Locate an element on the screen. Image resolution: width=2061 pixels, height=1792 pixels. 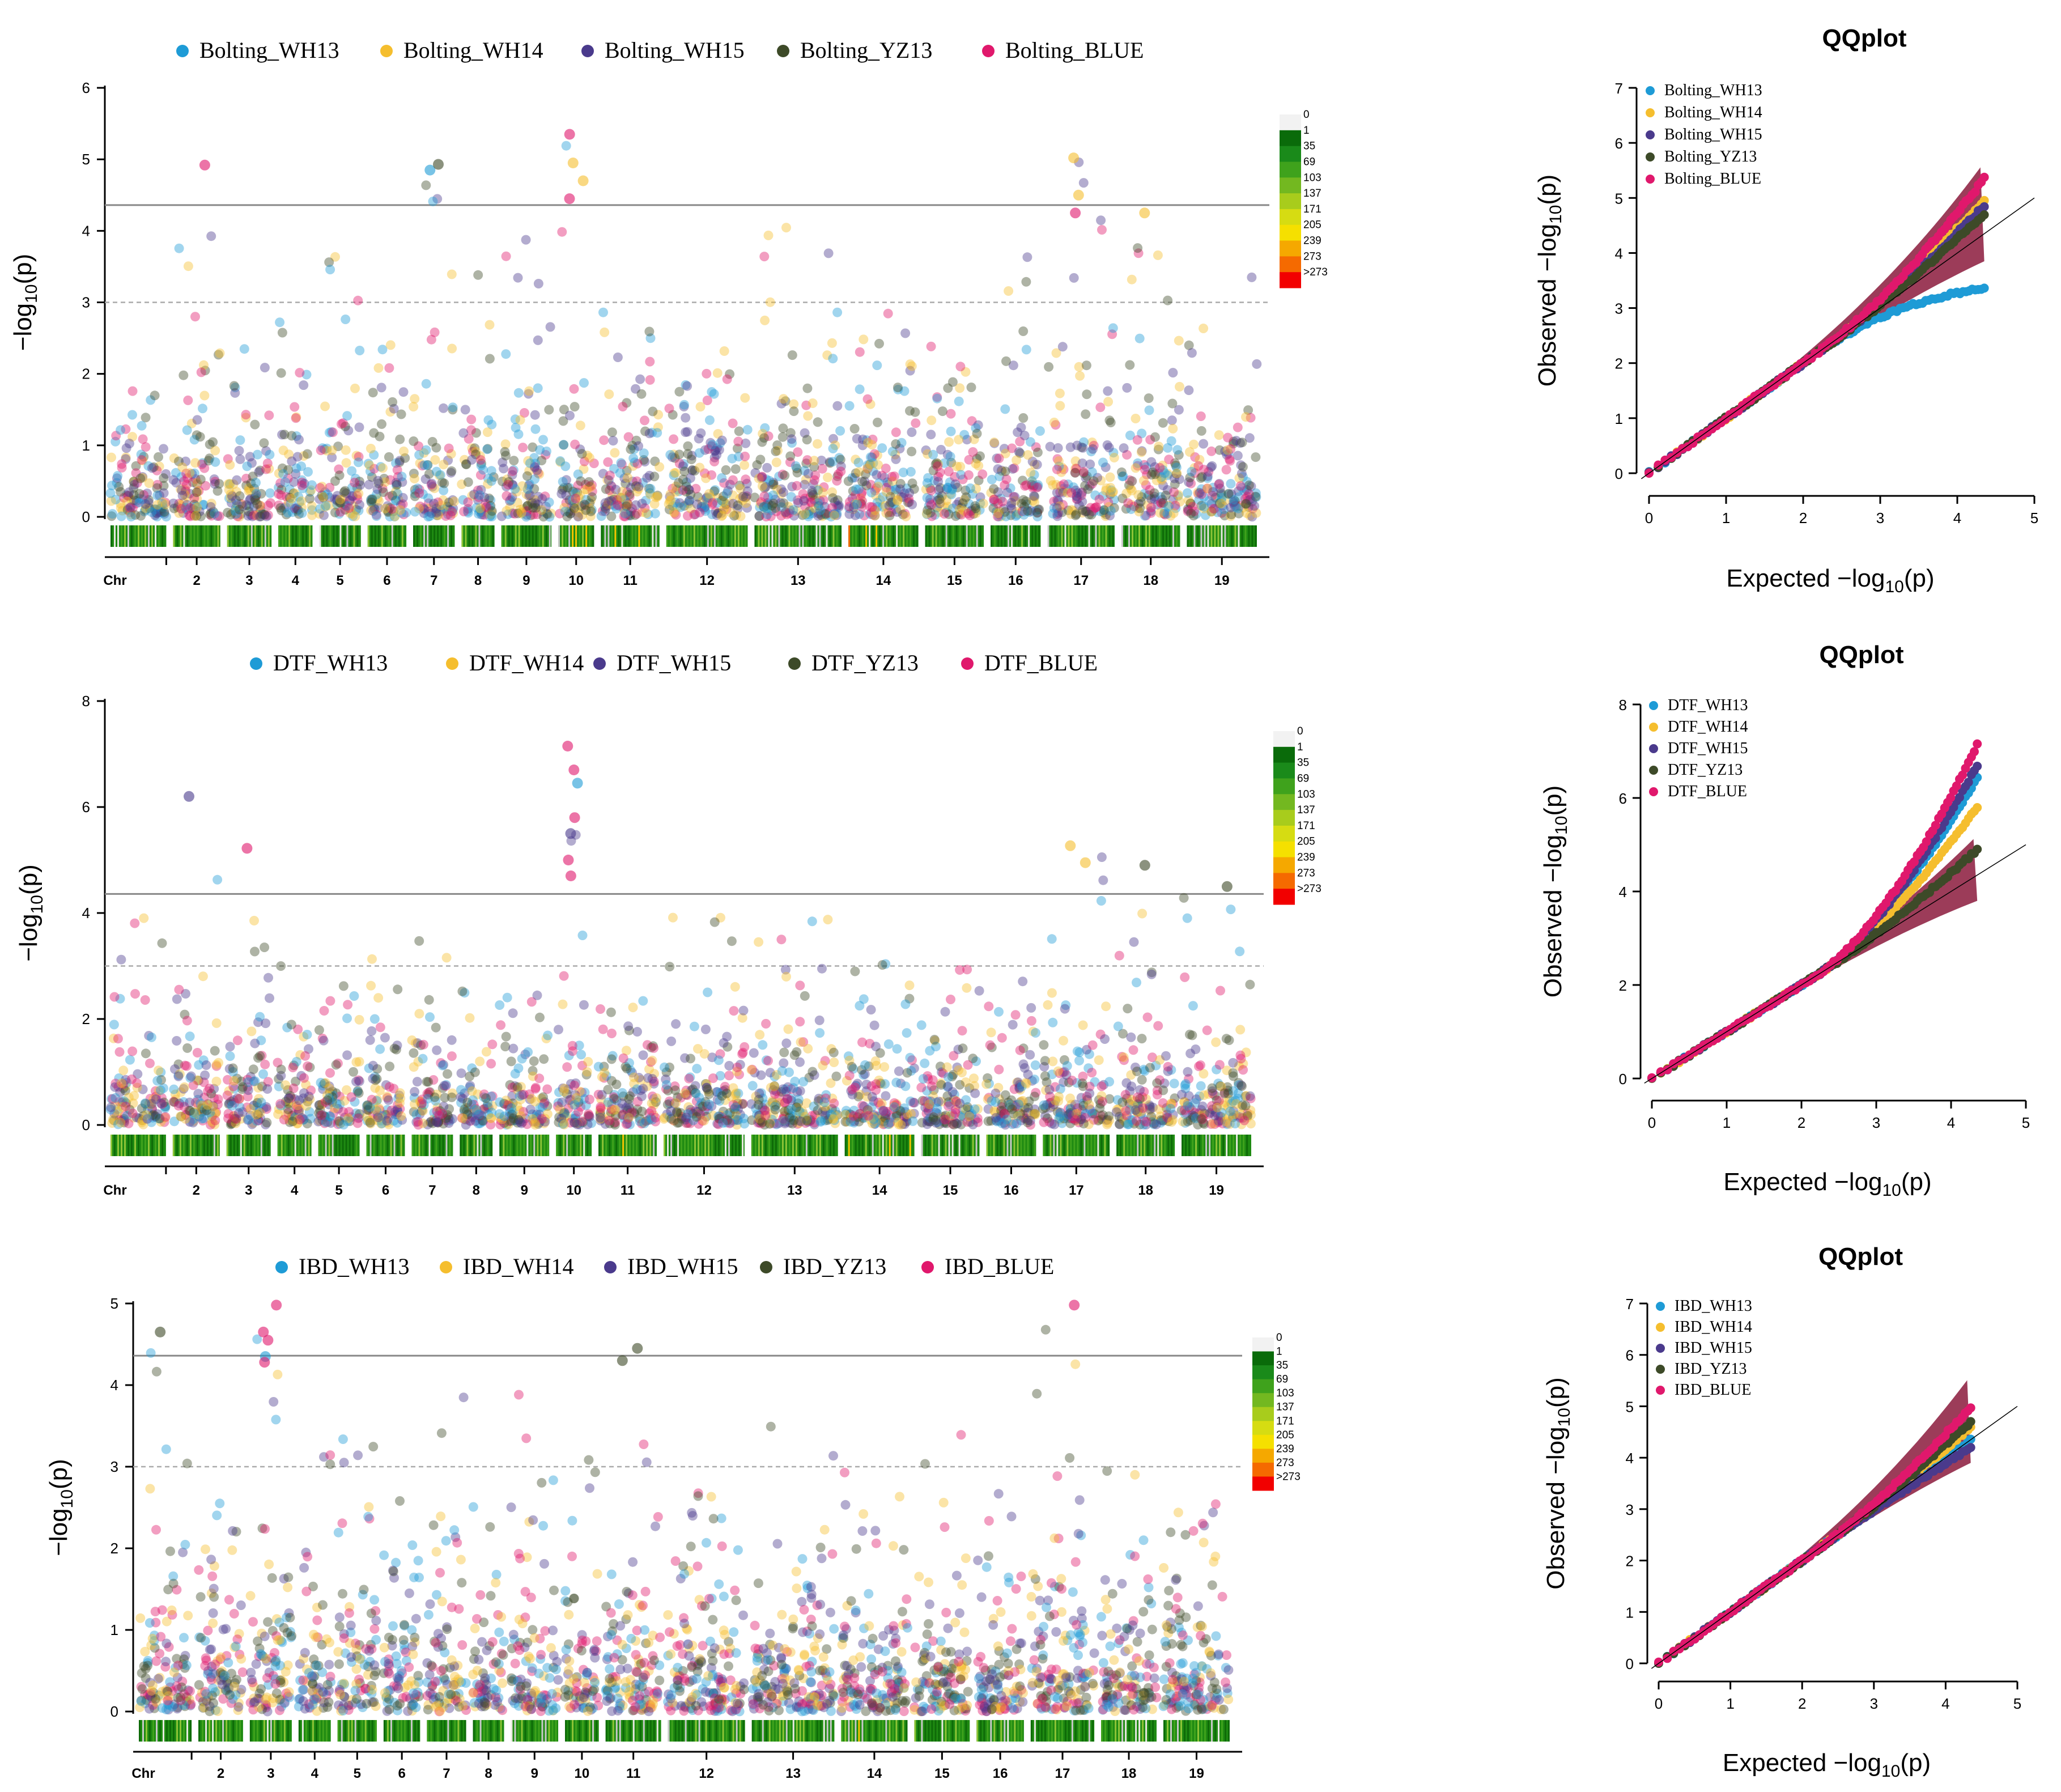
legend-label: DTF_YZ13 is located at coordinates (865, 663).